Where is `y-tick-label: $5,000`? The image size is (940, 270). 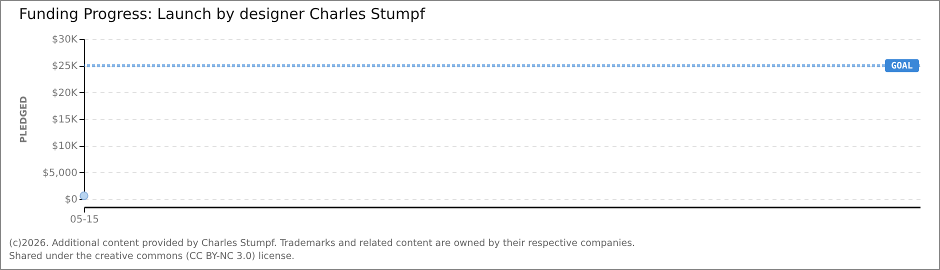
y-tick-label: $5,000 is located at coordinates (60, 173).